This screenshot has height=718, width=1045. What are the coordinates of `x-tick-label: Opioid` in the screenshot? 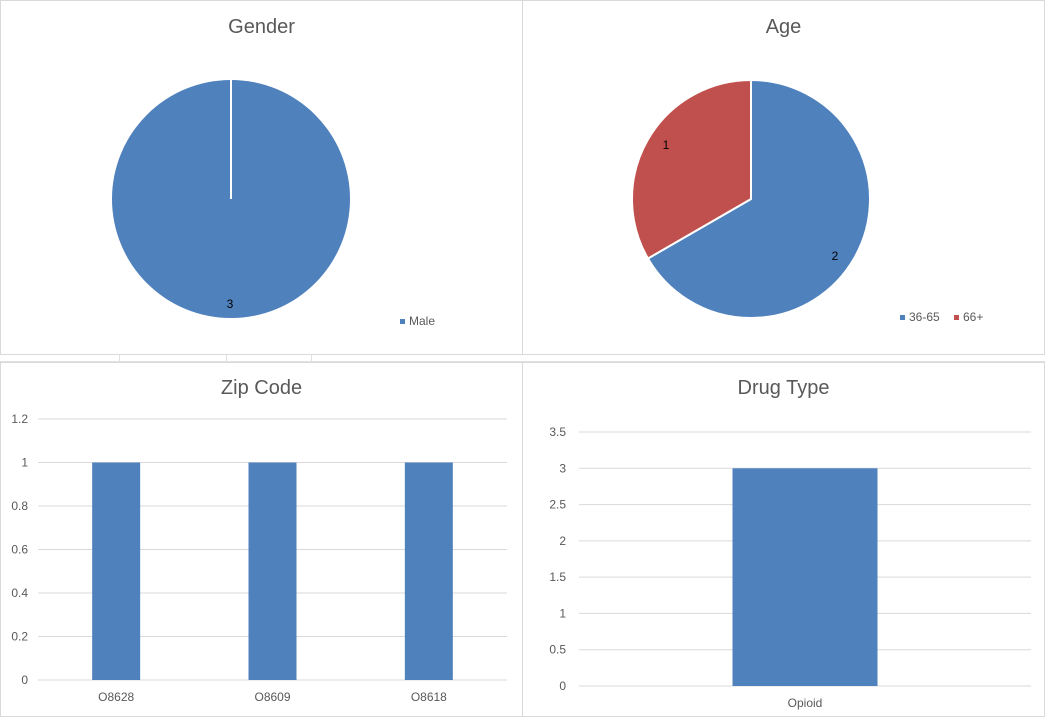 It's located at (805, 703).